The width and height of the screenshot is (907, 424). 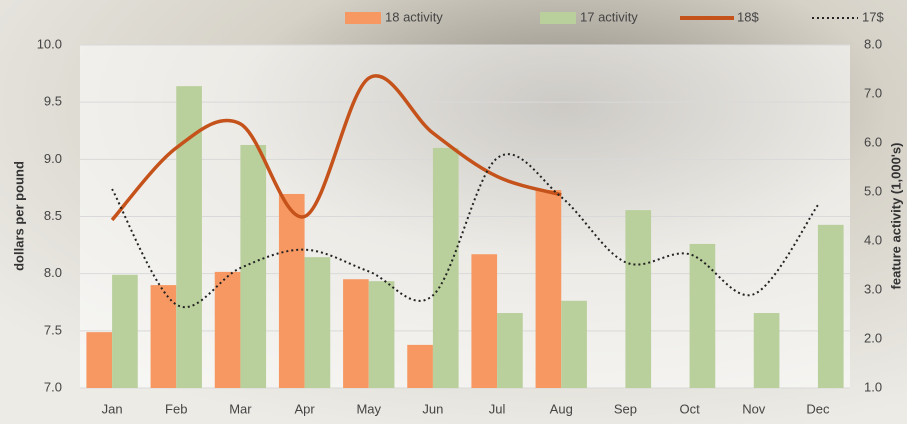 I want to click on y-tick-label: 7.0, so click(x=53, y=386).